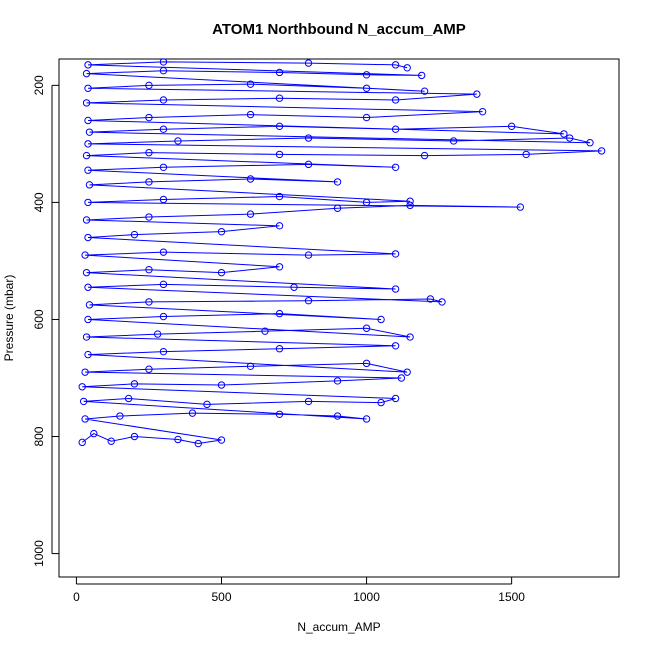  Describe the element at coordinates (299, 590) in the screenshot. I see `x-axis: 0 500 1000 1500` at that location.